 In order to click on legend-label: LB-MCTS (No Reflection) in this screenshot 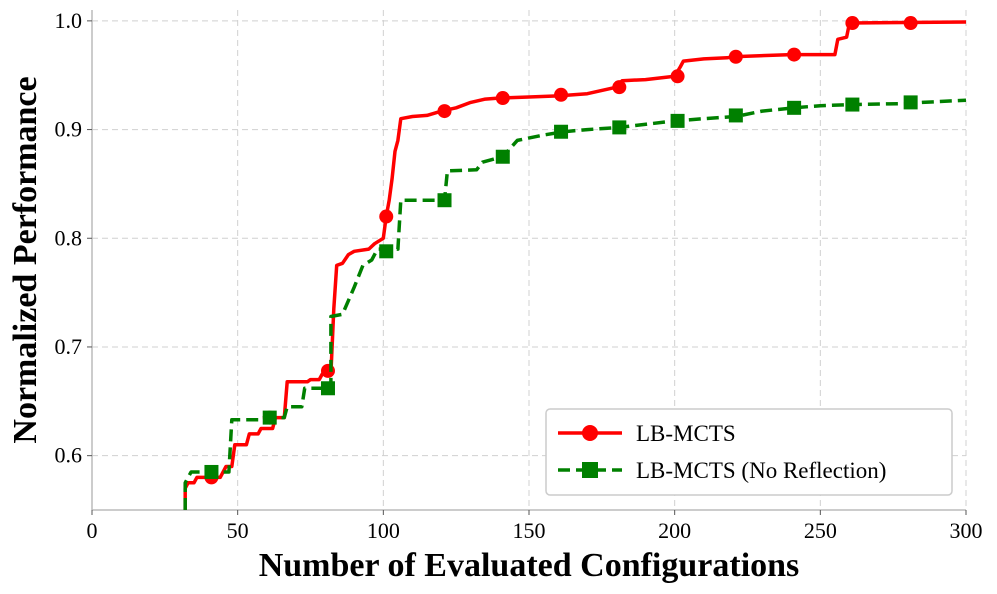, I will do `click(761, 470)`.